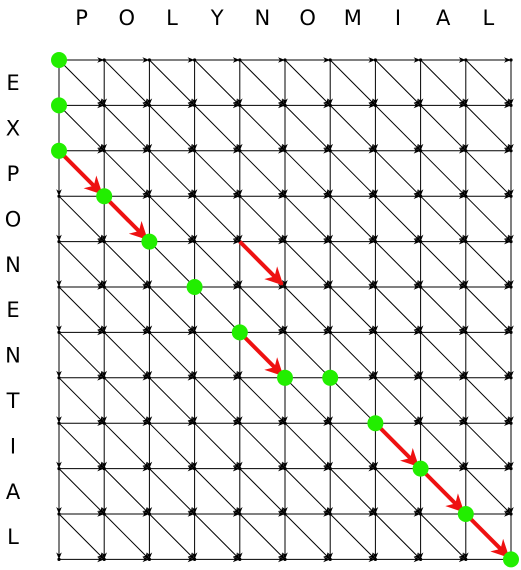 Image resolution: width=521 pixels, height=570 pixels. Describe the element at coordinates (307, 18) in the screenshot. I see `top-letter: O` at that location.